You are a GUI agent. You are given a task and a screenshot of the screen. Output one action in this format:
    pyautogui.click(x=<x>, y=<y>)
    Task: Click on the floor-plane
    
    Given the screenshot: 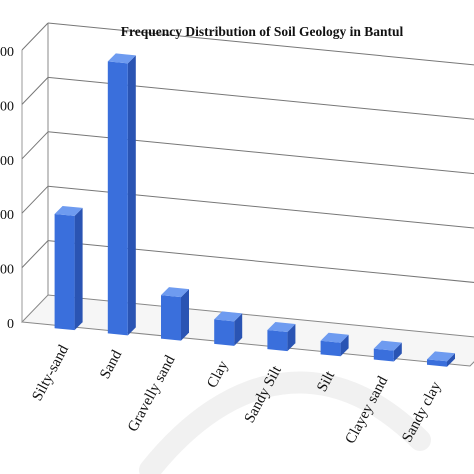 What is the action you would take?
    pyautogui.click(x=247, y=330)
    